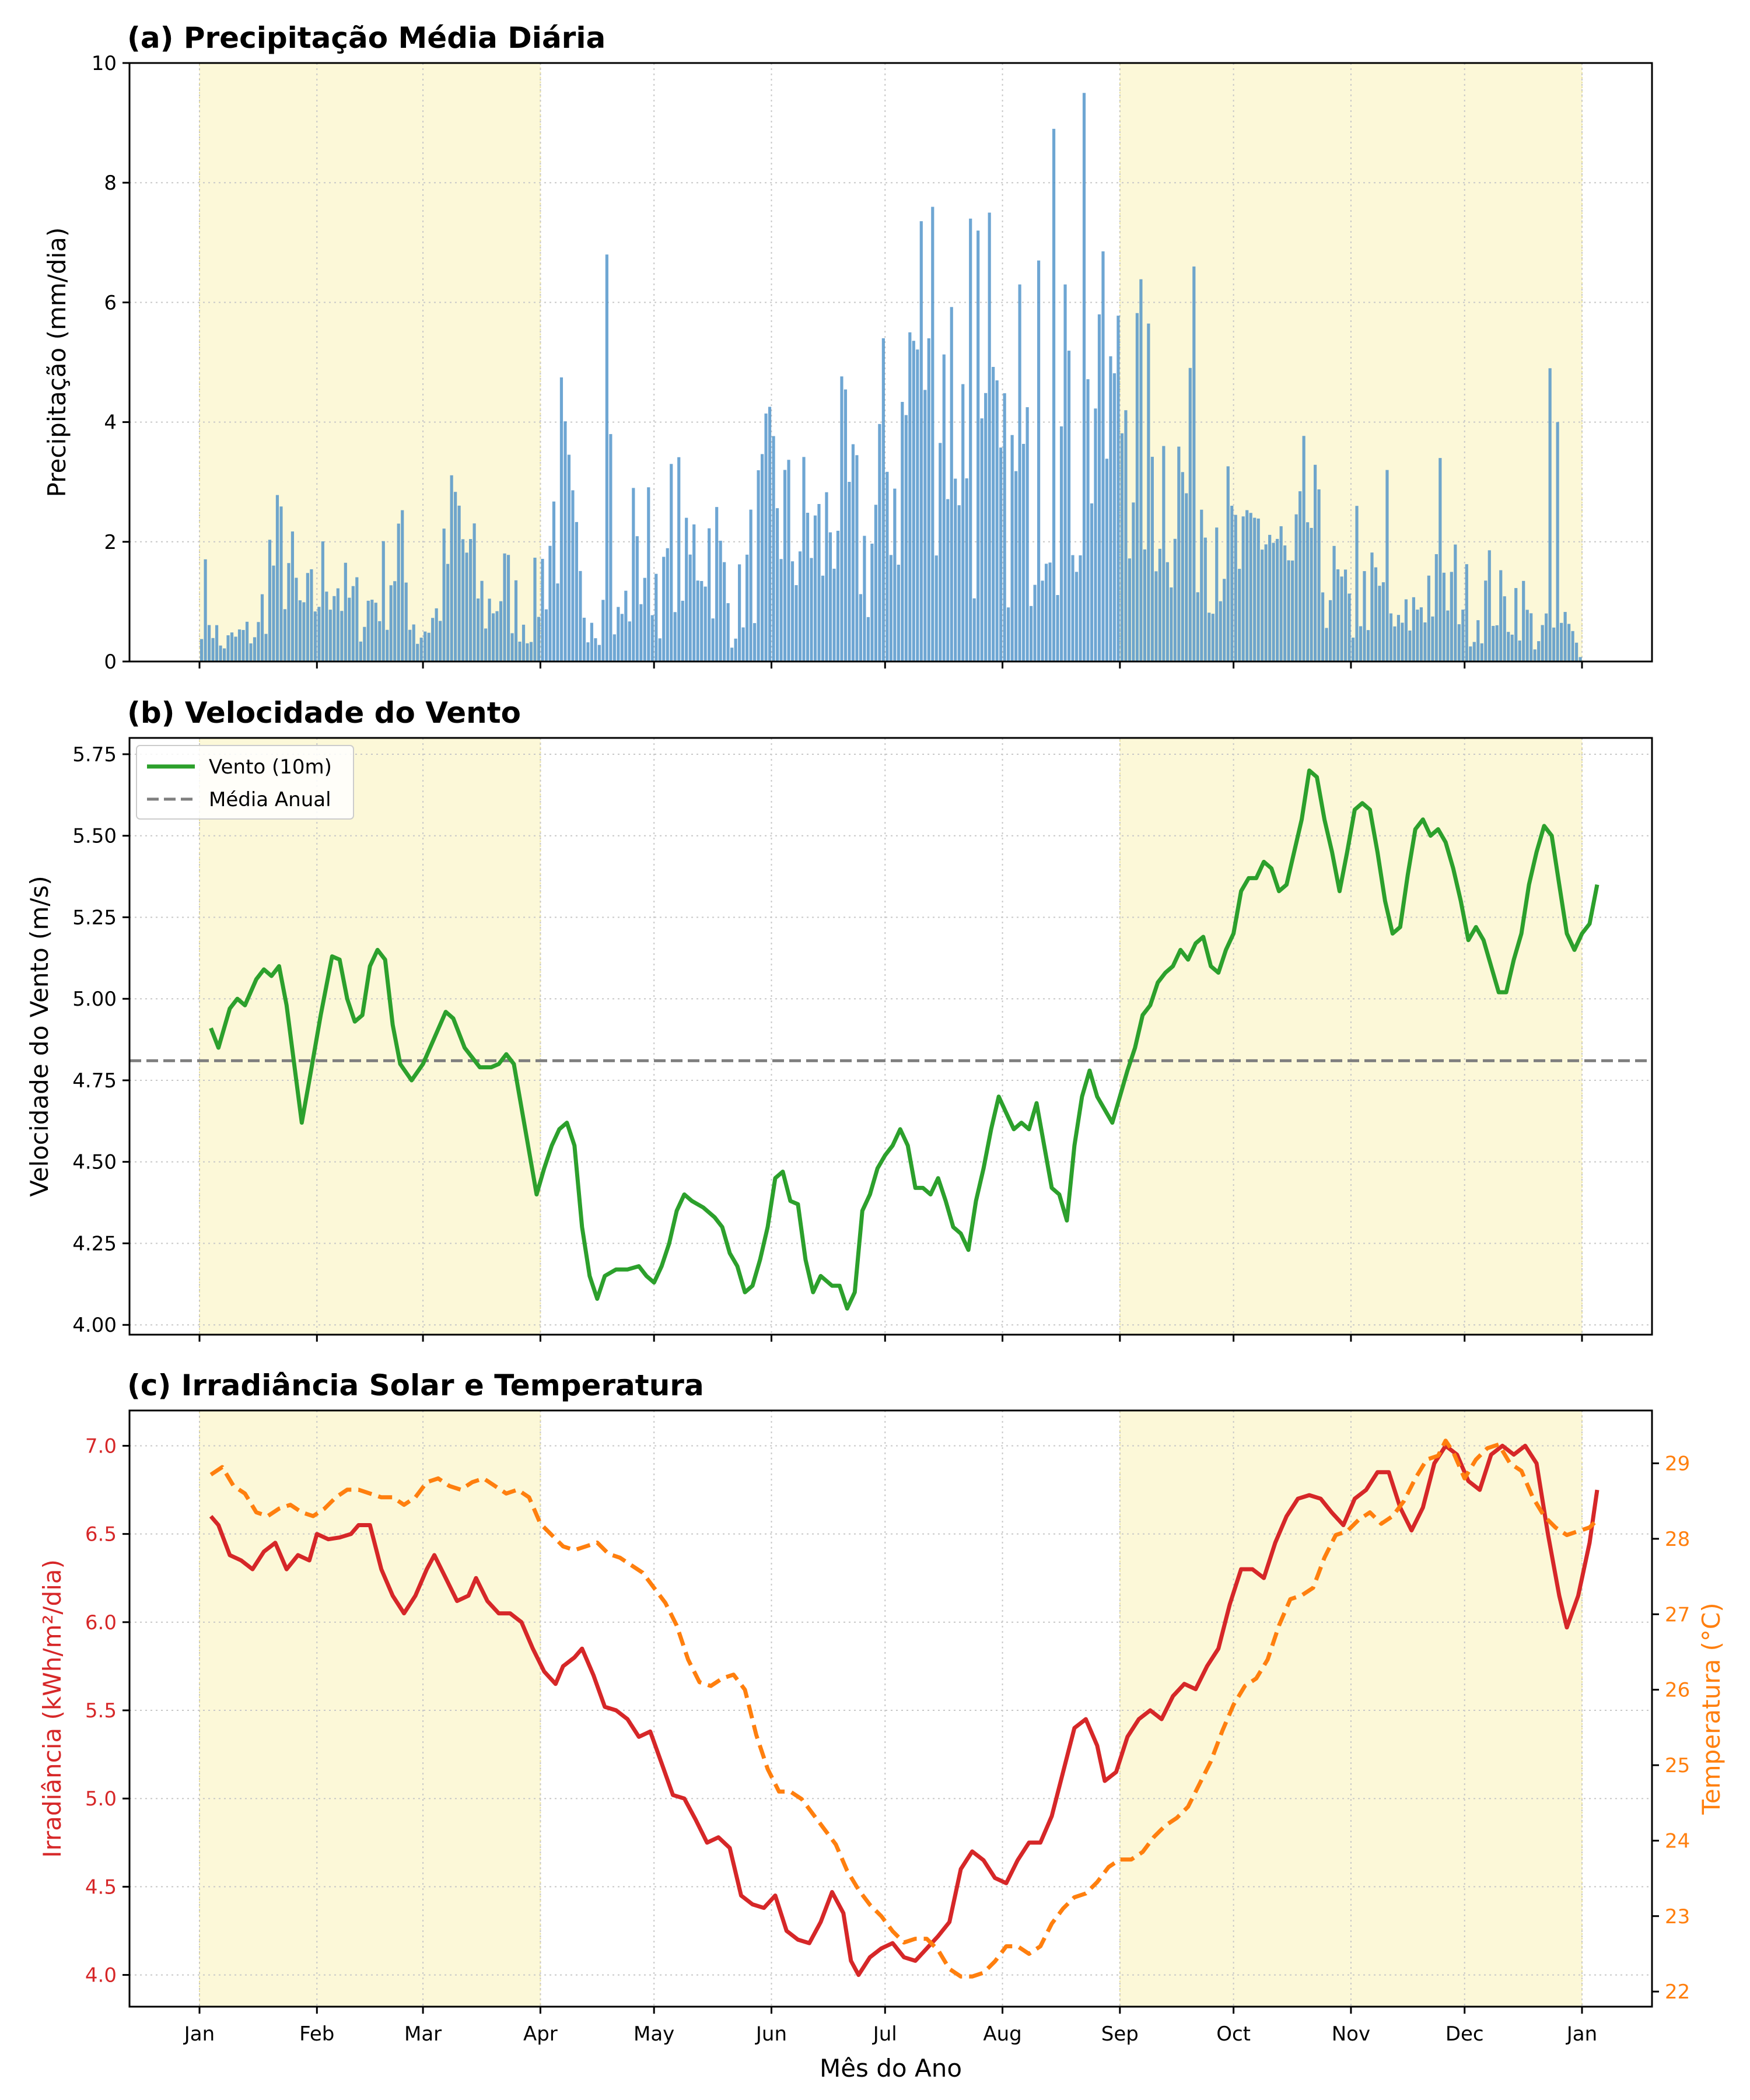  I want to click on y-tick-label: 5.5, so click(101, 1711).